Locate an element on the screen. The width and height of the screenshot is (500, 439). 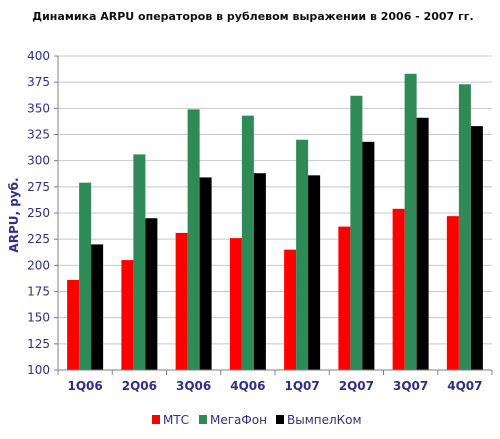
y-tick-label-325: 325 is located at coordinates (38, 135).